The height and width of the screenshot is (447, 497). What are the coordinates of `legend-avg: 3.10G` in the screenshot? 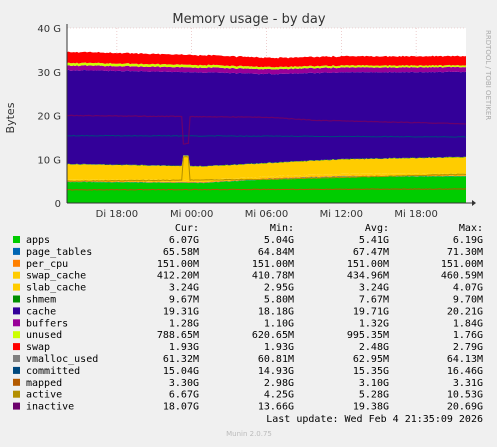 It's located at (374, 383).